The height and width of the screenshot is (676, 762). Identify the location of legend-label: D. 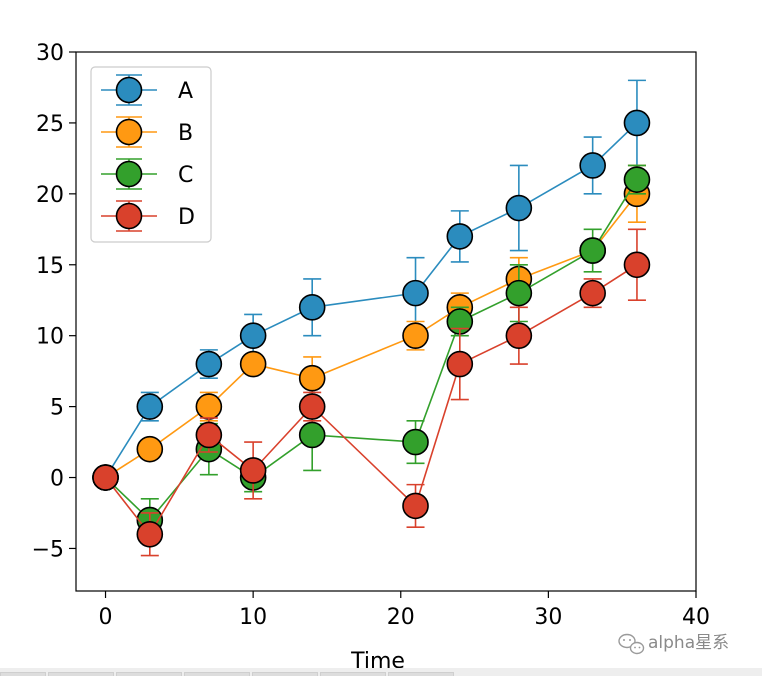
(186, 217).